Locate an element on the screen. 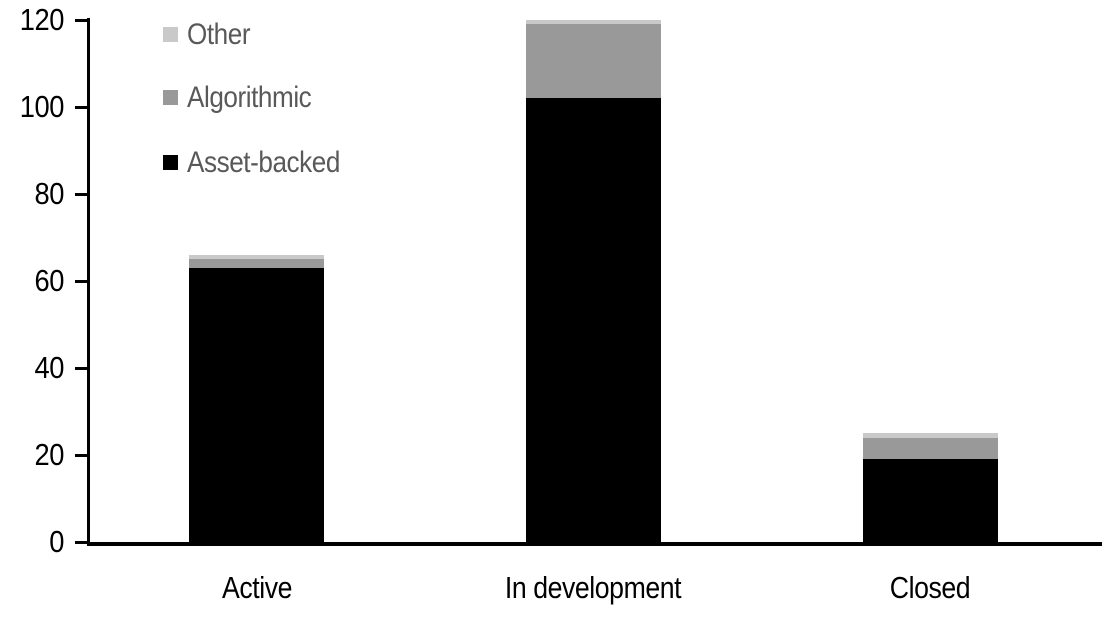  legend-item-asset-backed: Asset-backed is located at coordinates (263, 162).